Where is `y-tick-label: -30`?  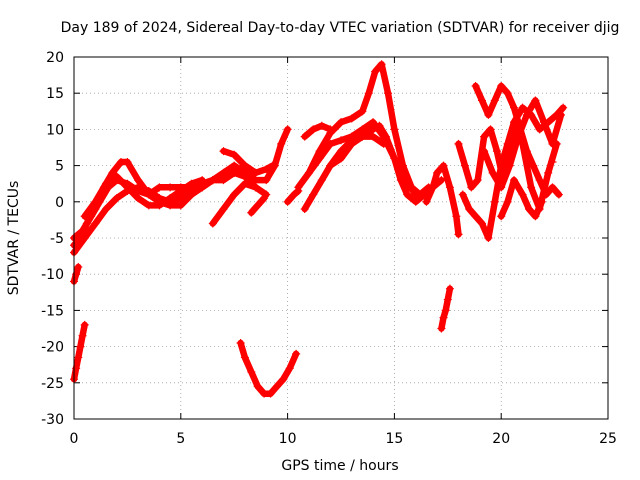 y-tick-label: -30 is located at coordinates (52, 420).